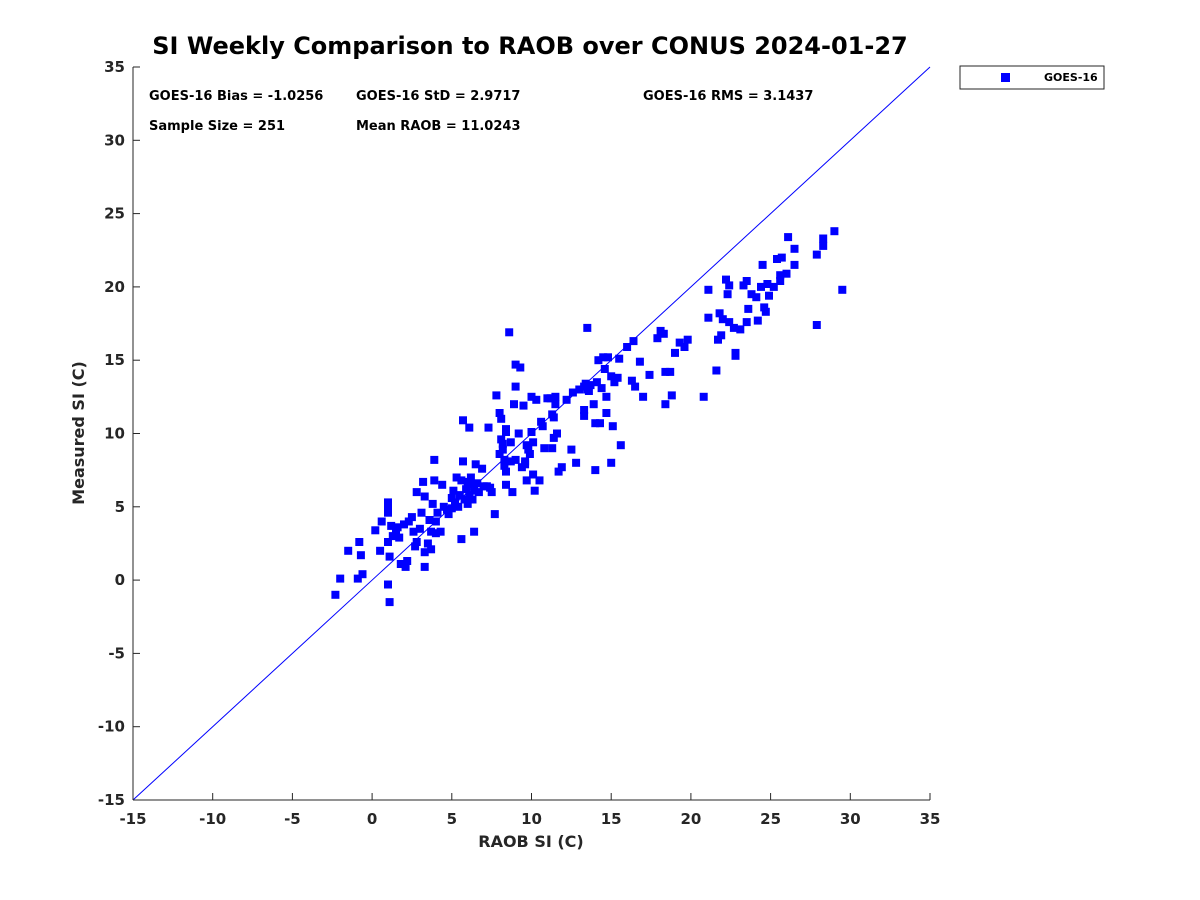  What do you see at coordinates (850, 819) in the screenshot?
I see `x-tick-label: 30` at bounding box center [850, 819].